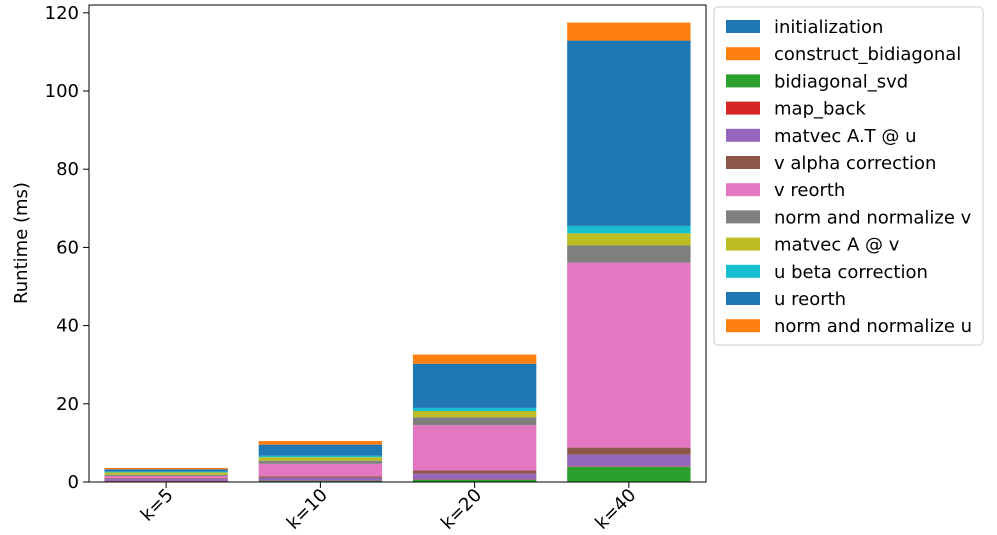  I want to click on x-tick-label: k=40, so click(615, 509).